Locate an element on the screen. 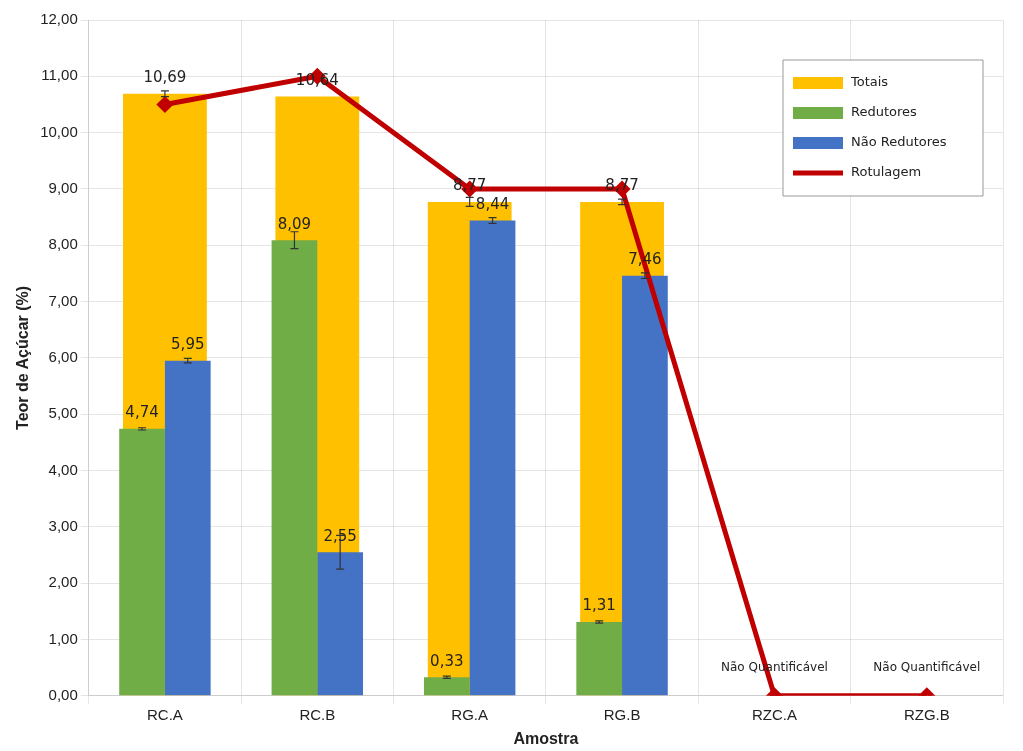  data-label: 1,31 is located at coordinates (599, 605).